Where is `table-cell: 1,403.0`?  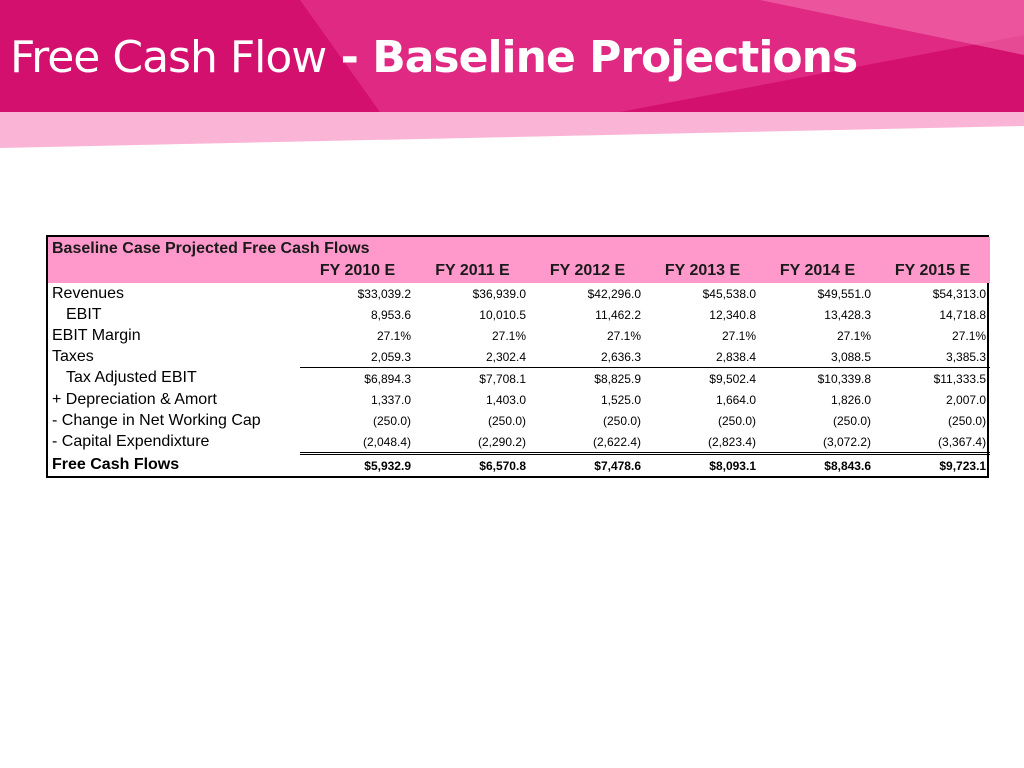
table-cell: 1,403.0 is located at coordinates (505, 399).